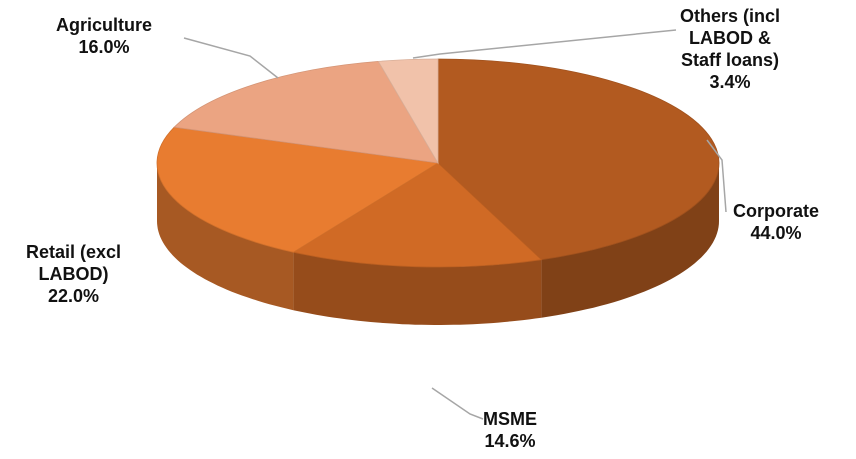 This screenshot has width=856, height=459. I want to click on label-others-value: 3.4%, so click(730, 82).